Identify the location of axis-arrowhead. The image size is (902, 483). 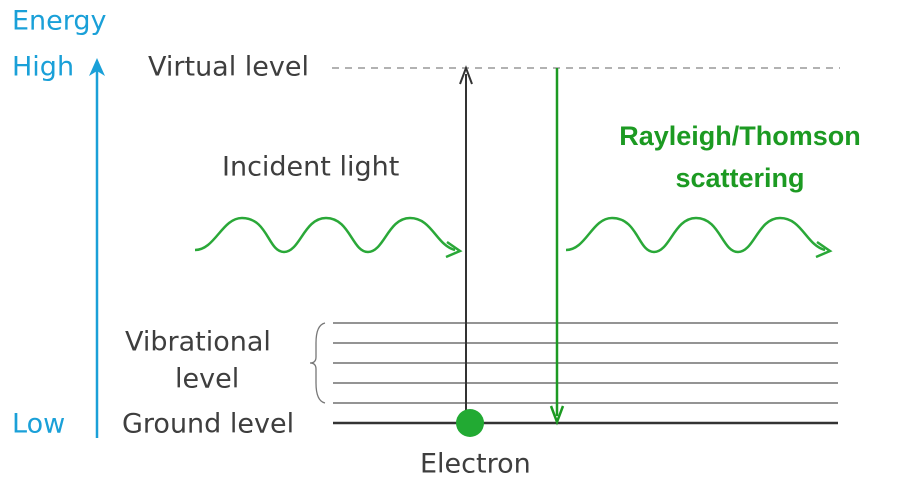
(97, 67).